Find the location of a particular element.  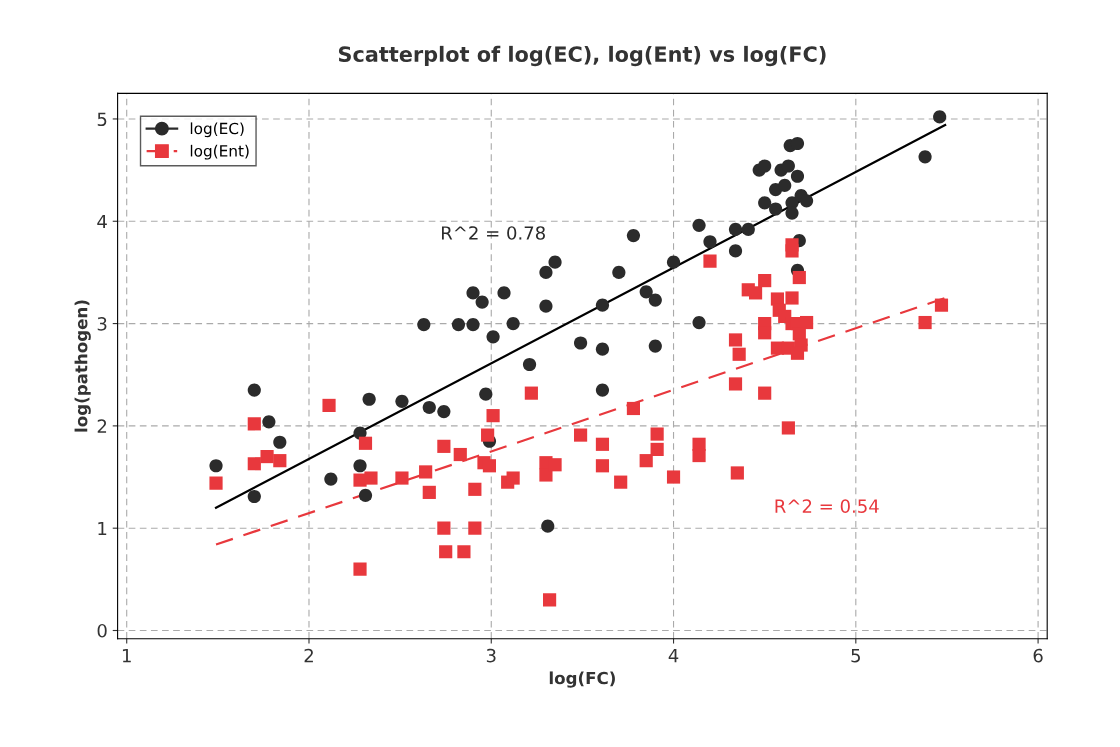

annotation: R^2 = 0.54 is located at coordinates (827, 506).